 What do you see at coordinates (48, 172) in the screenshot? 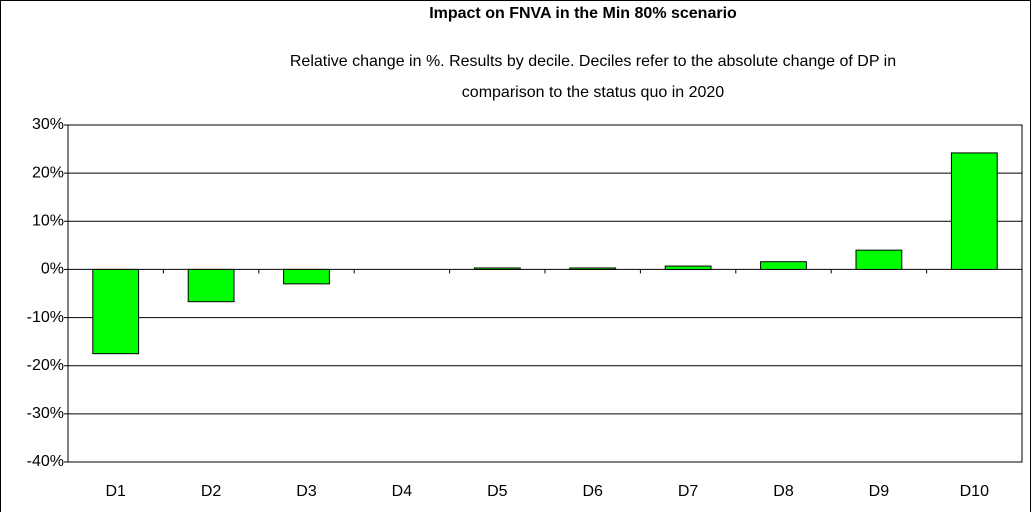
I see `y-tick-label: 20%` at bounding box center [48, 172].